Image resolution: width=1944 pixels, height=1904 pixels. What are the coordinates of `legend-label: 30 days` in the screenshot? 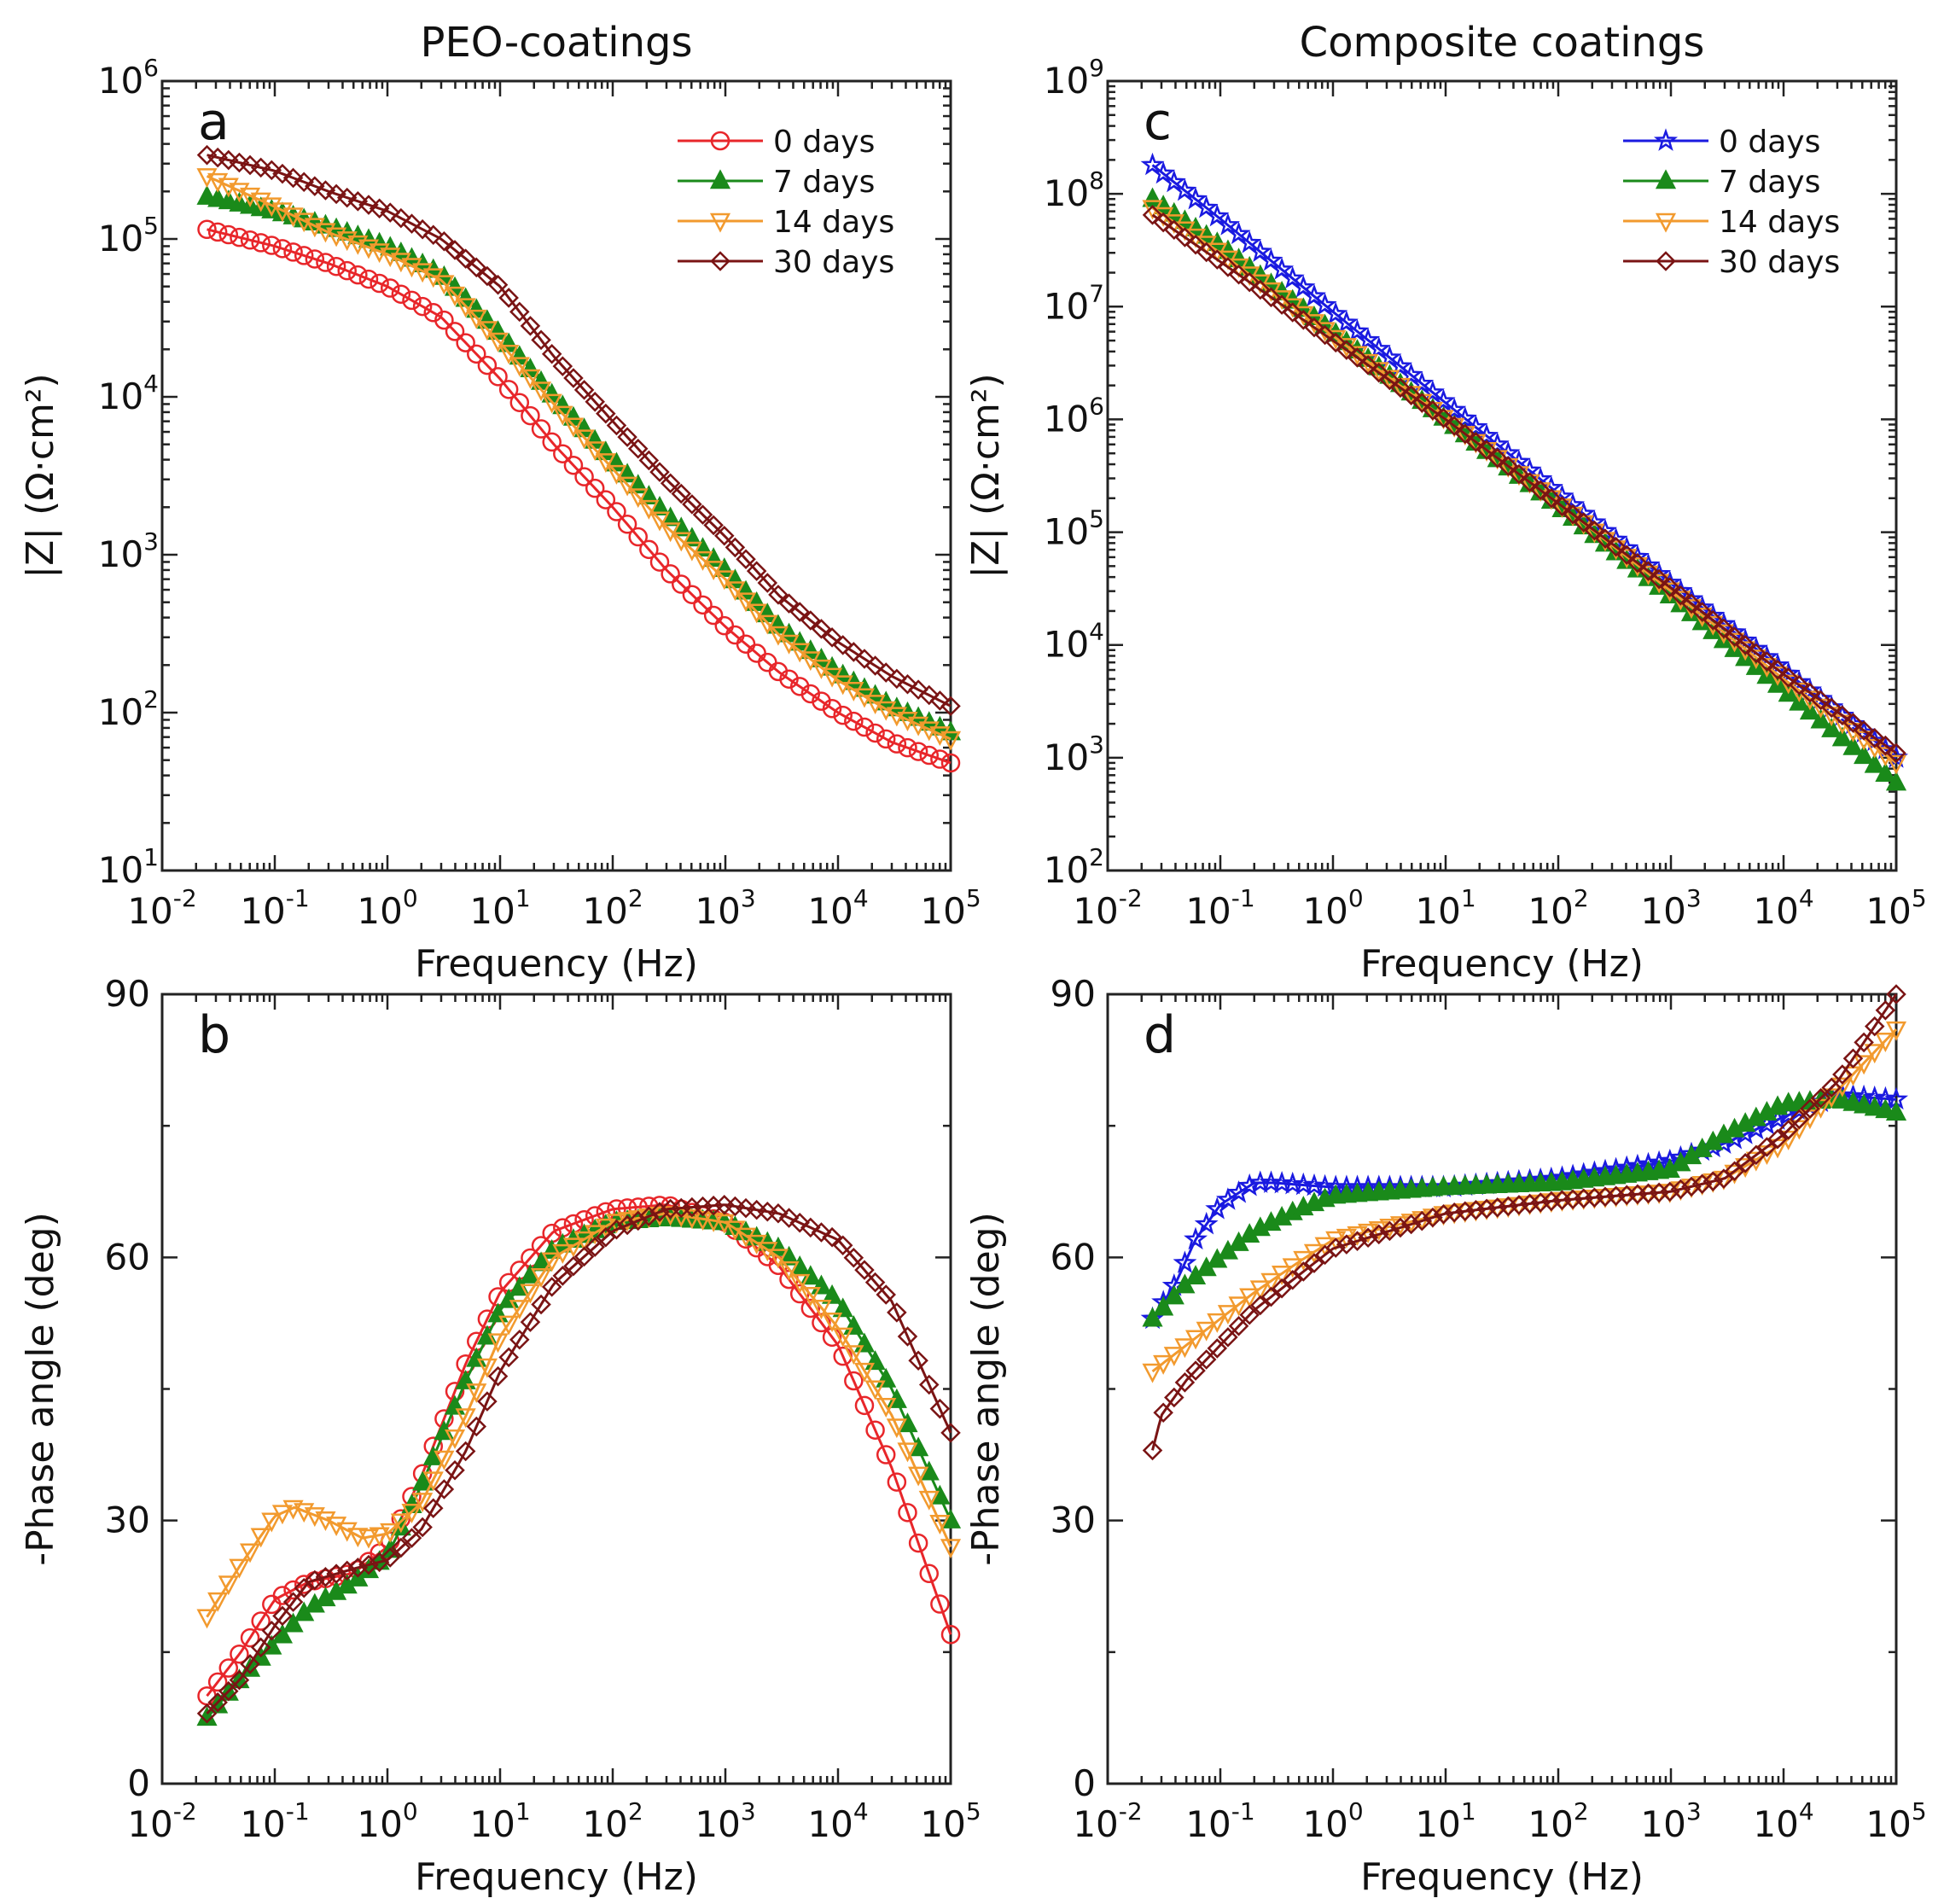 It's located at (833, 262).